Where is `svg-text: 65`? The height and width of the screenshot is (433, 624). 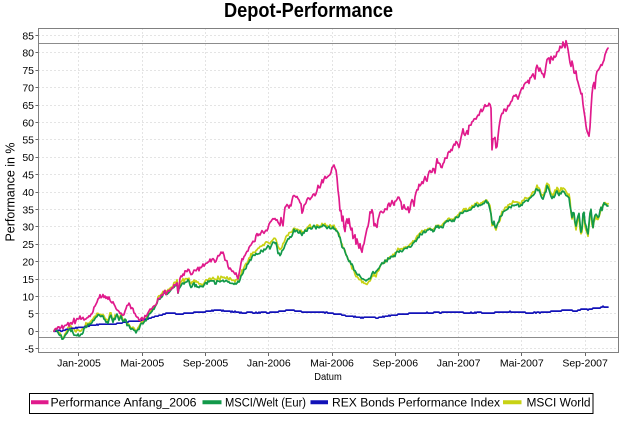
svg-text: 65 is located at coordinates (28, 106).